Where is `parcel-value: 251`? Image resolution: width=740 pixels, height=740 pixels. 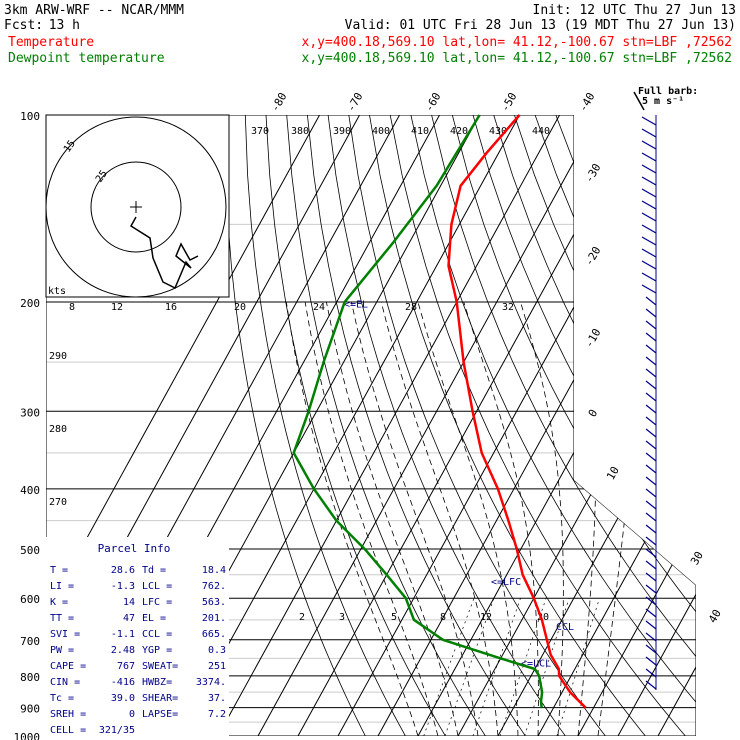
parcel-value: 251 is located at coordinates (217, 666).